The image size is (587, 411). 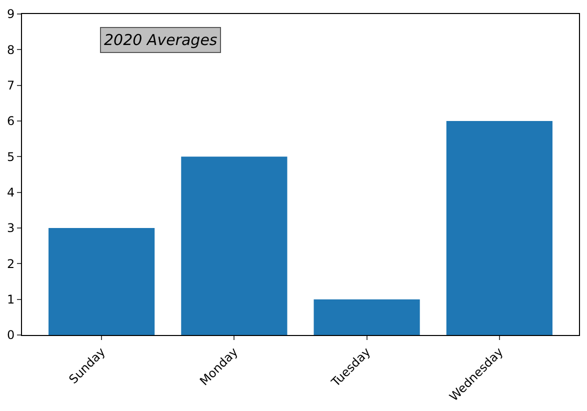 I want to click on y-tick-label: 6, so click(x=10, y=121).